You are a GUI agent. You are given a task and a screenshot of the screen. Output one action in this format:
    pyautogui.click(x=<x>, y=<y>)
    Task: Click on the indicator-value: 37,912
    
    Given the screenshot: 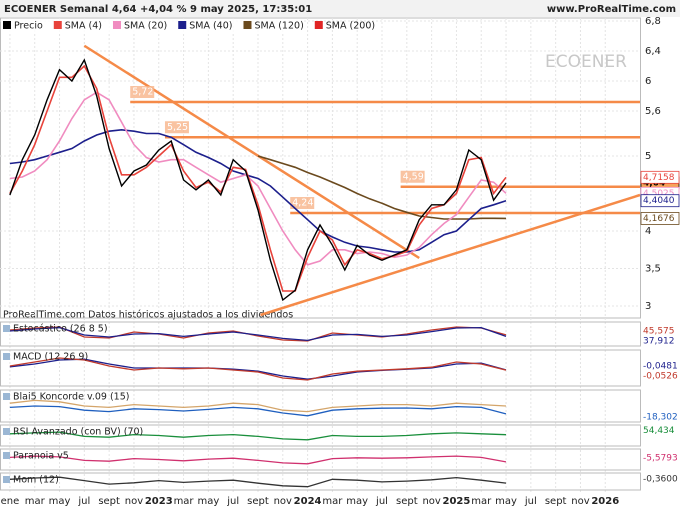 What is the action you would take?
    pyautogui.click(x=659, y=342)
    